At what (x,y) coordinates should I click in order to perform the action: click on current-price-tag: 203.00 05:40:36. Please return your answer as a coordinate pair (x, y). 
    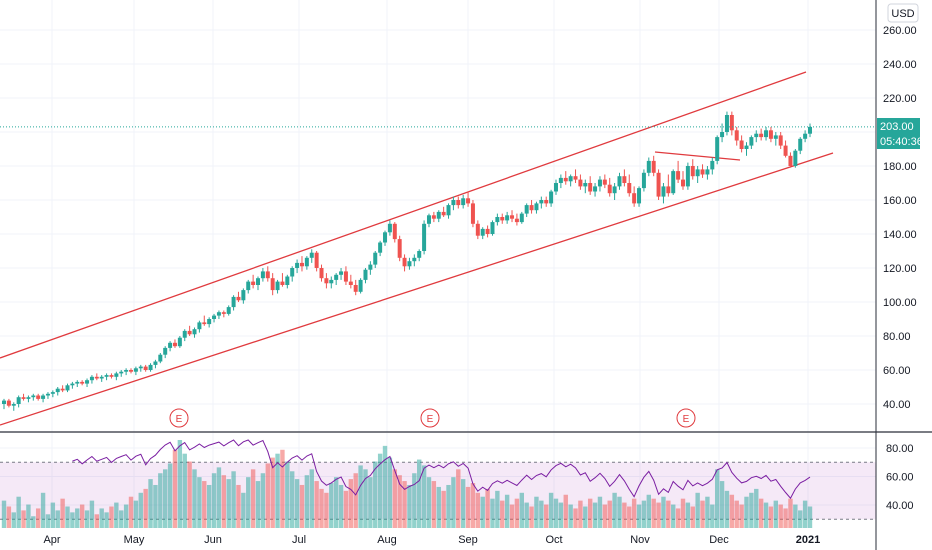
    Looking at the image, I should click on (900, 133).